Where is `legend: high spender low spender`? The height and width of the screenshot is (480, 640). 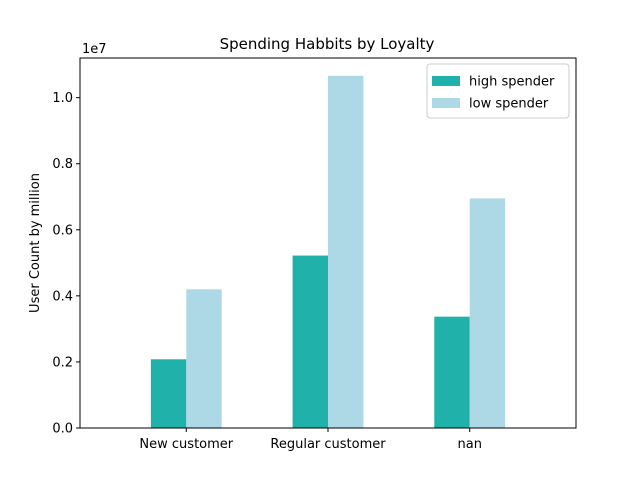 legend: high spender low spender is located at coordinates (498, 91).